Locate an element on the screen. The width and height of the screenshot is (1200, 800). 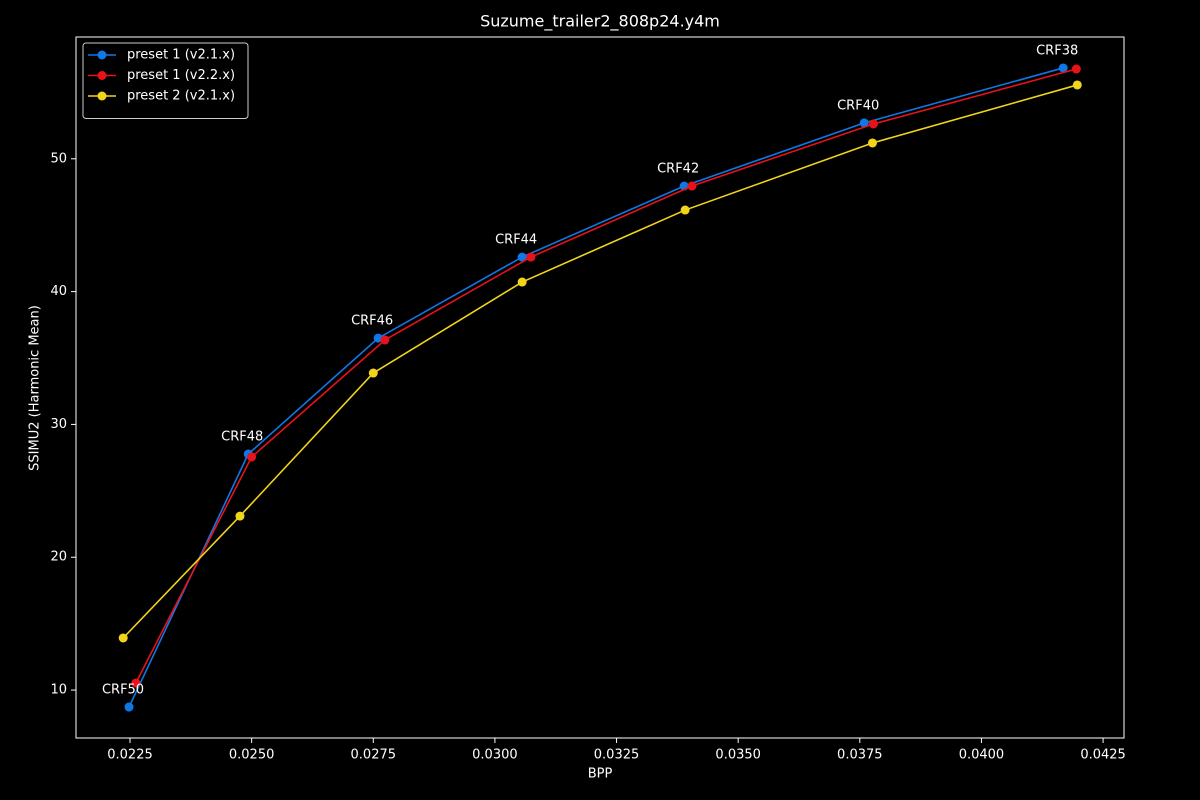
y-axis-label: SSIMU2 (Harmonic Mean) is located at coordinates (35, 388).